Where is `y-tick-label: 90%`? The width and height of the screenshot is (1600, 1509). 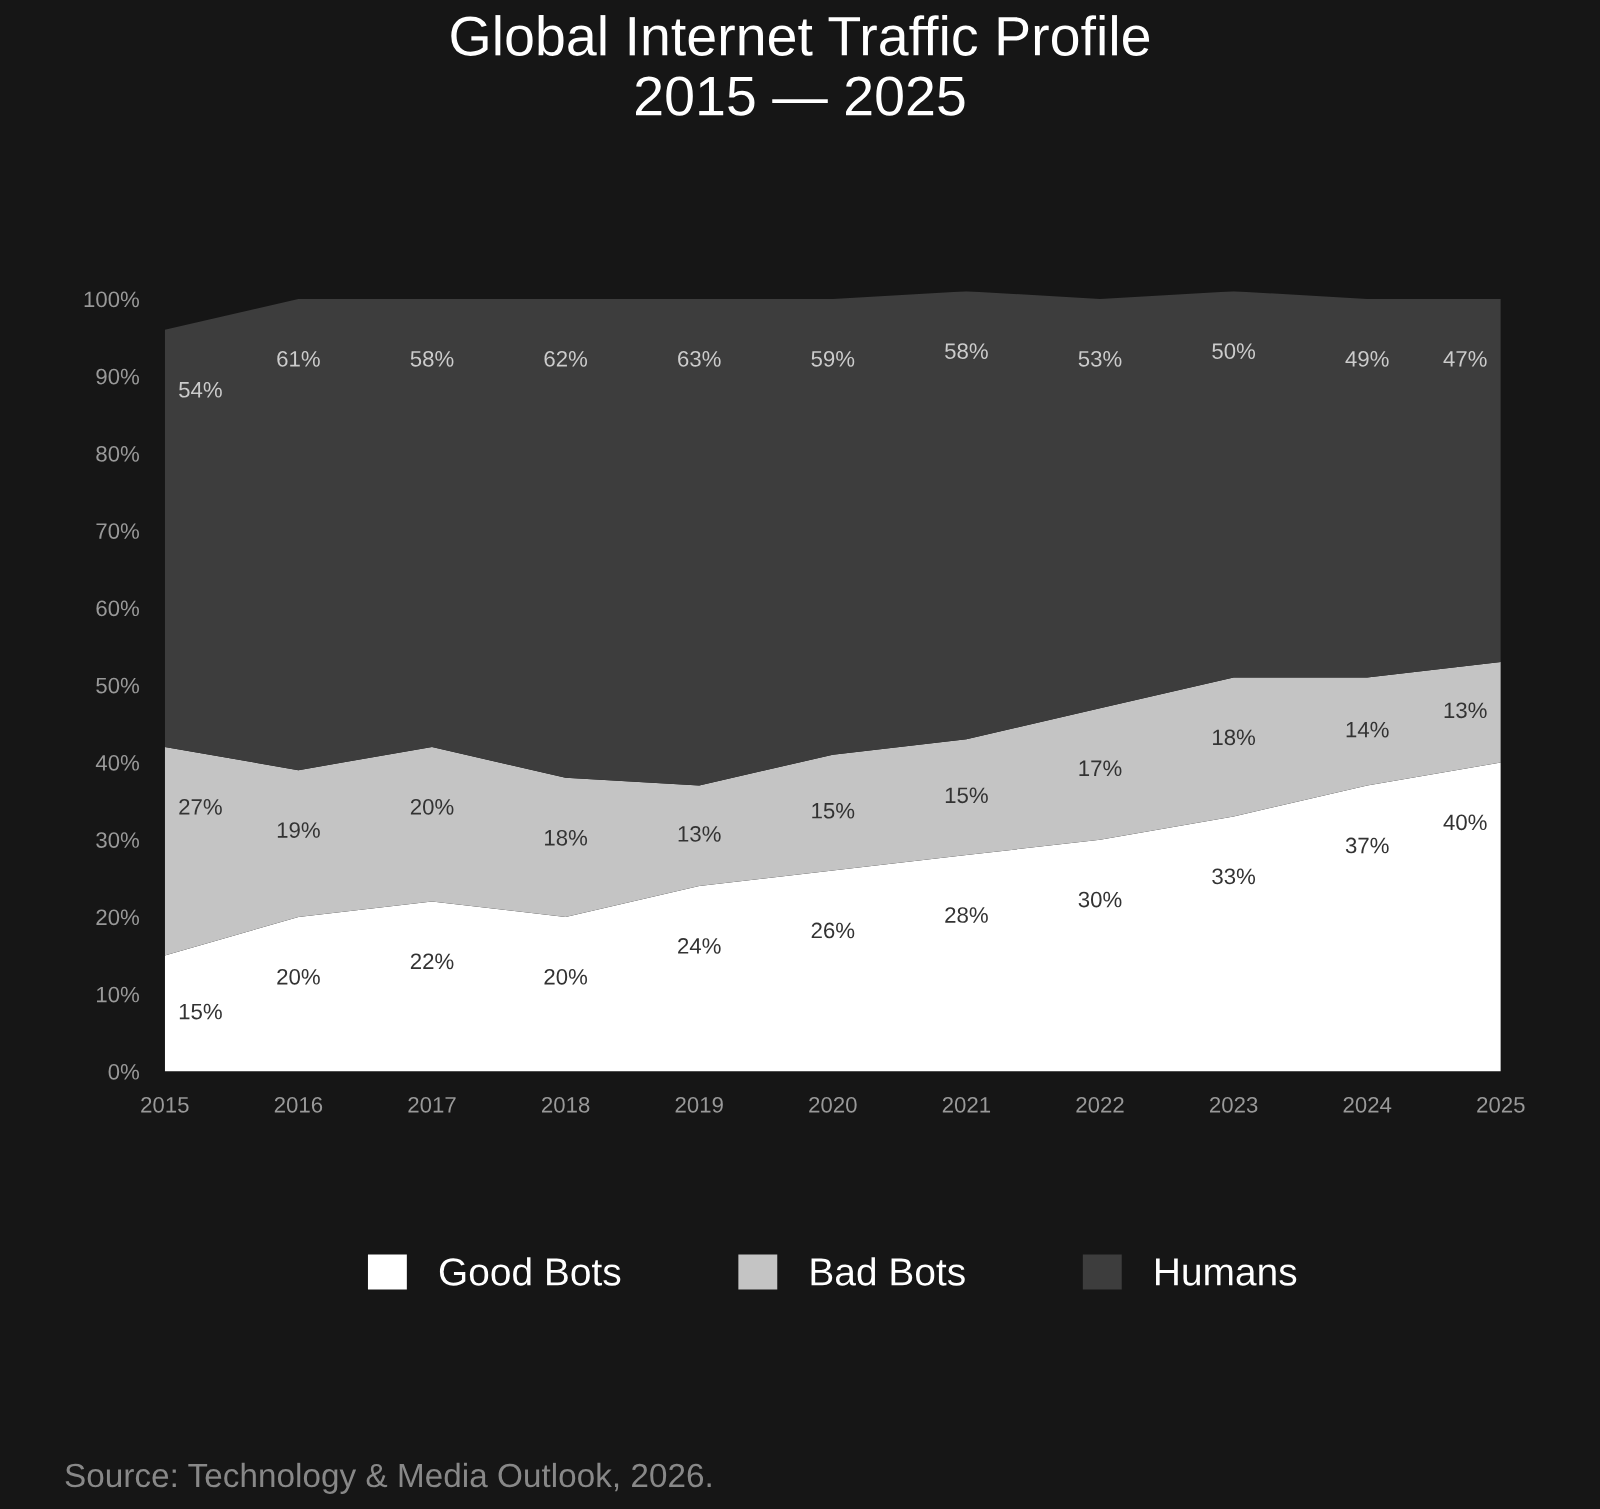
y-tick-label: 90% is located at coordinates (118, 376).